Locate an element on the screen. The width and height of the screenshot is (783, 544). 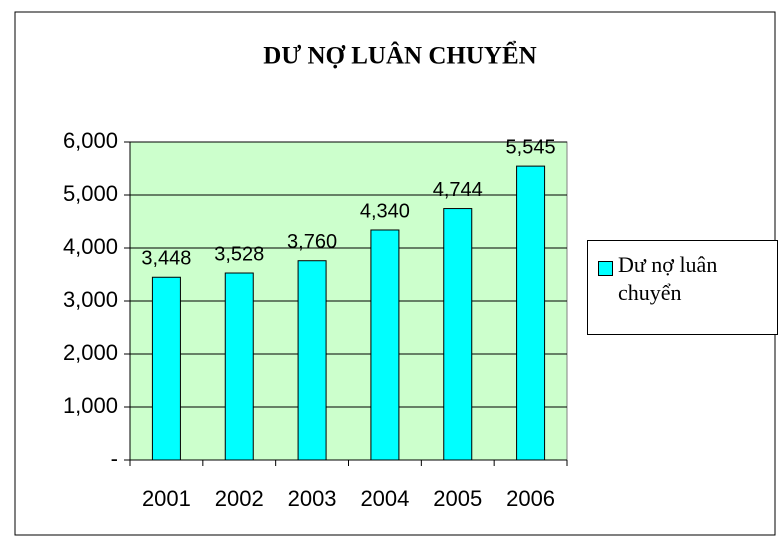
data-label: 3,760 is located at coordinates (312, 242).